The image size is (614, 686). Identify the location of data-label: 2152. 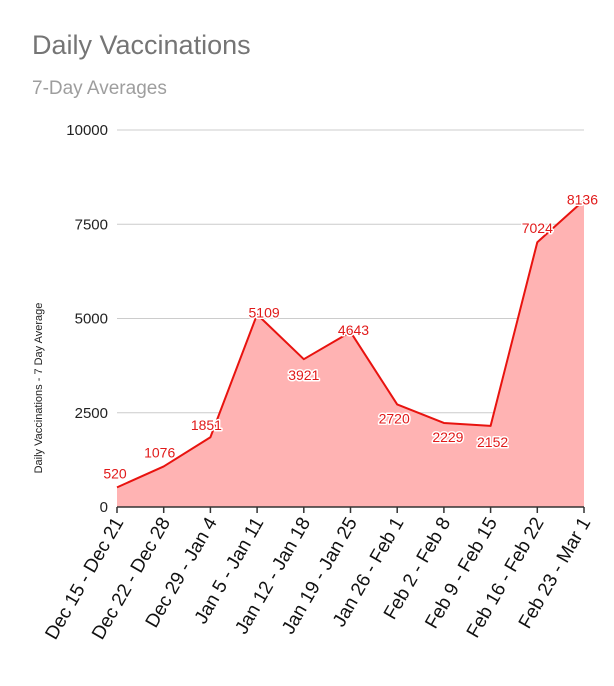
(492, 442).